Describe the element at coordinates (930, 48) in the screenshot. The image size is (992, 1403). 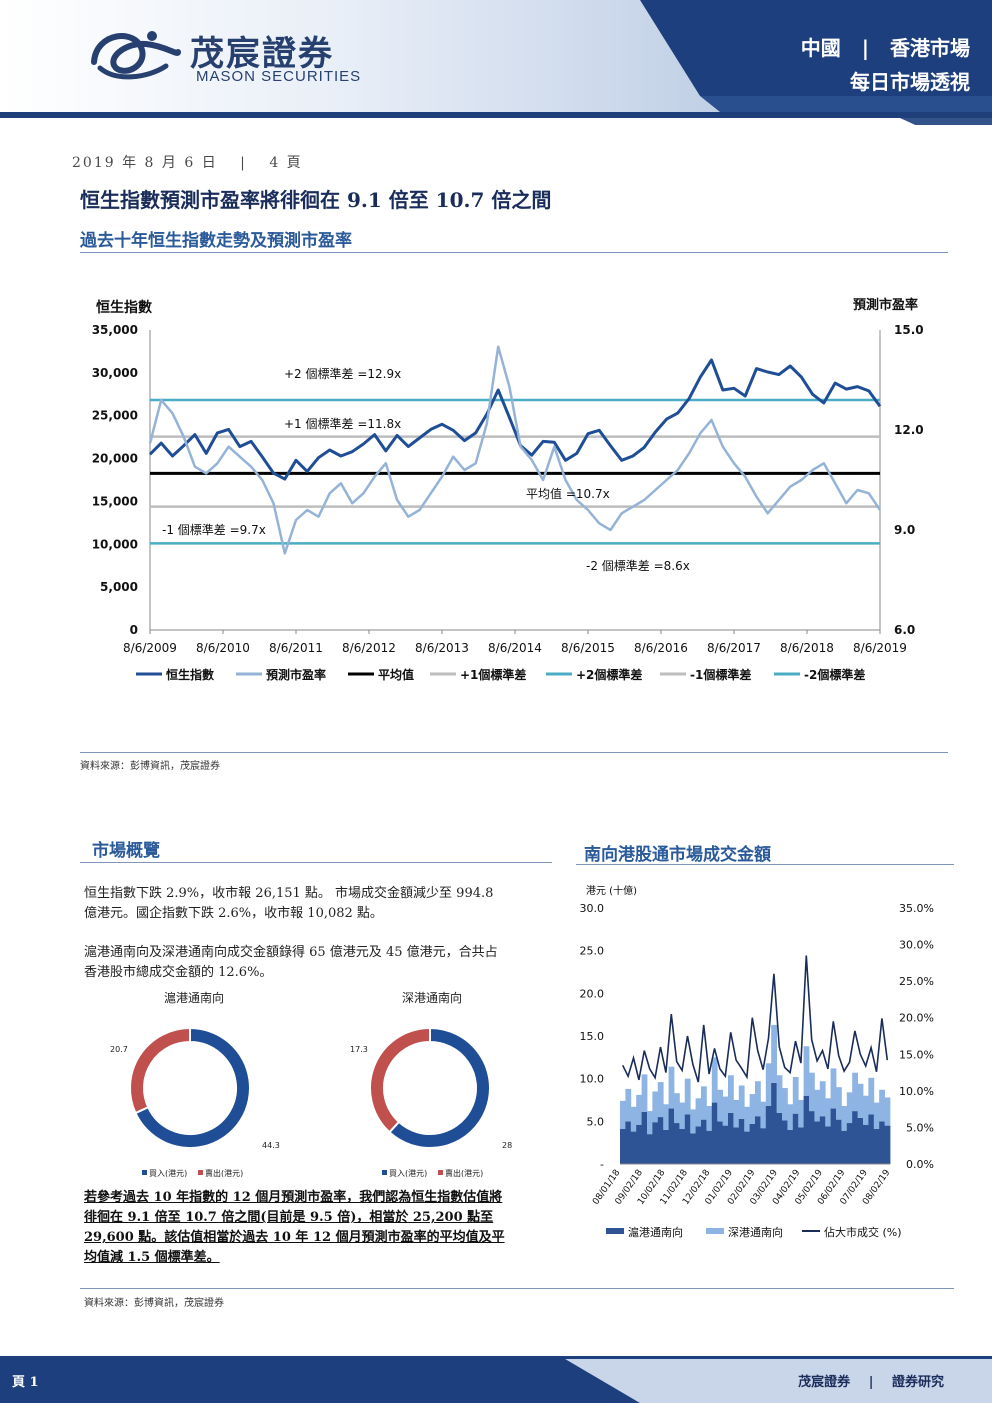
I see `region-right: 香港市場` at that location.